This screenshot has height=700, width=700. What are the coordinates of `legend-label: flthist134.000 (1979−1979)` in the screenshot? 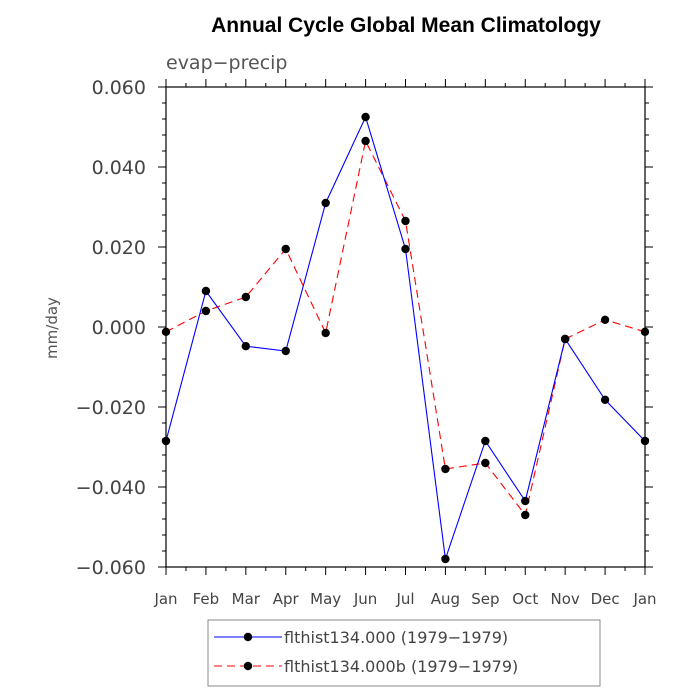 It's located at (396, 637).